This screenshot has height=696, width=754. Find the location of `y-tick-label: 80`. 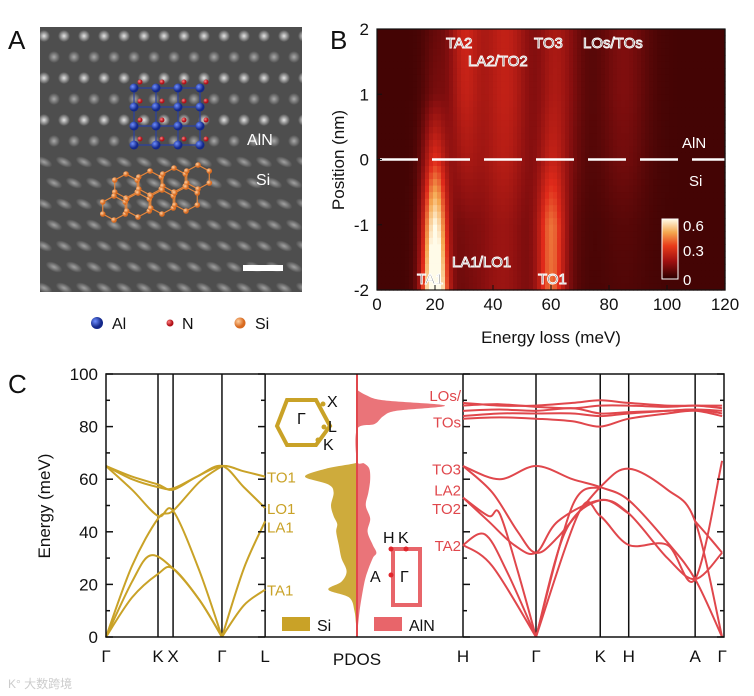

y-tick-label: 80 is located at coordinates (88, 427).